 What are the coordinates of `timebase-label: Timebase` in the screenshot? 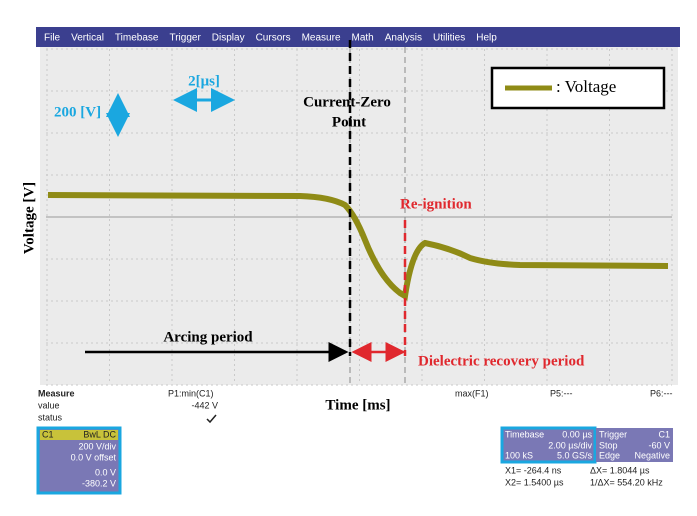 It's located at (524, 434).